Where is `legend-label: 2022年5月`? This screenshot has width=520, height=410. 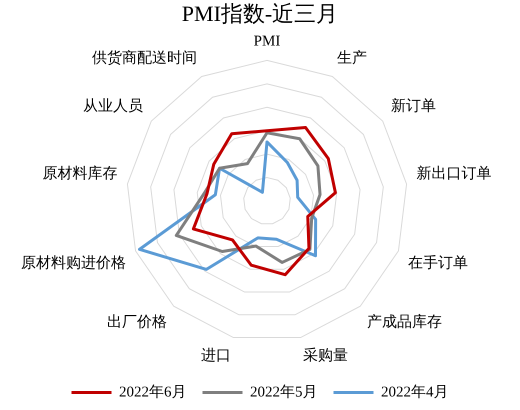 legend-label: 2022年5月 is located at coordinates (284, 391).